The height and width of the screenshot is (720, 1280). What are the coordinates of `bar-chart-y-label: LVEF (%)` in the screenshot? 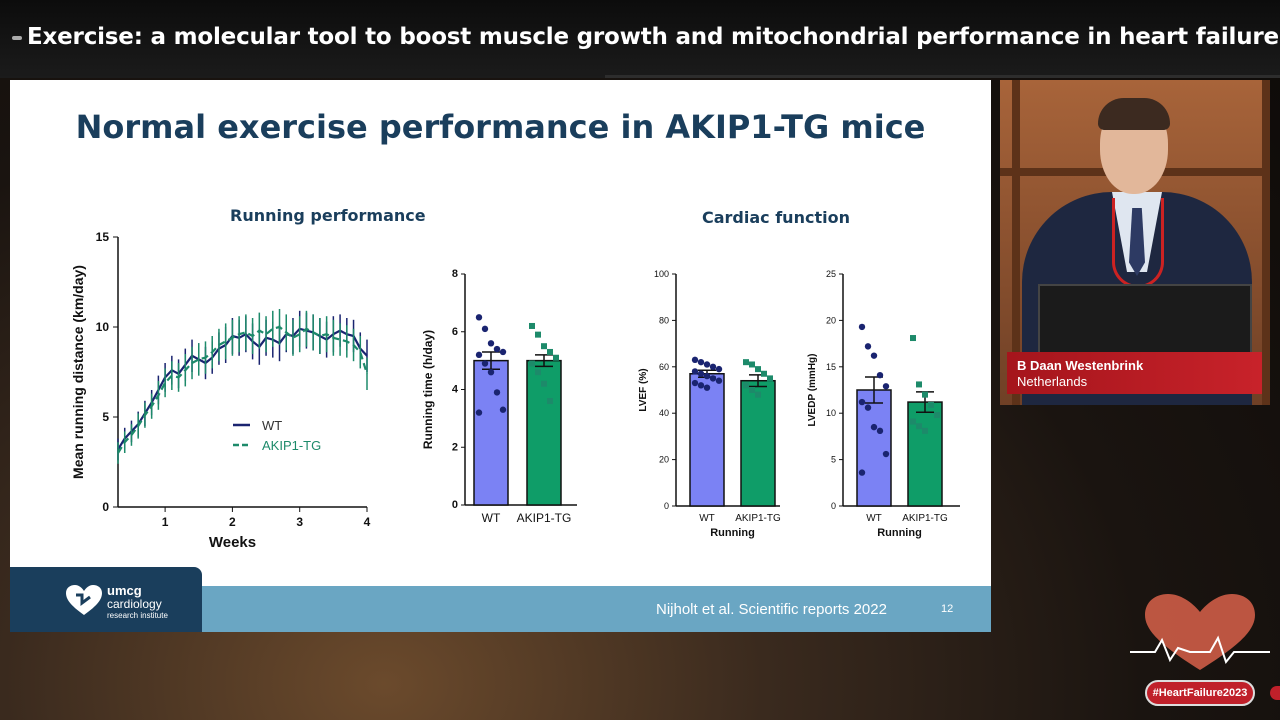 It's located at (643, 389).